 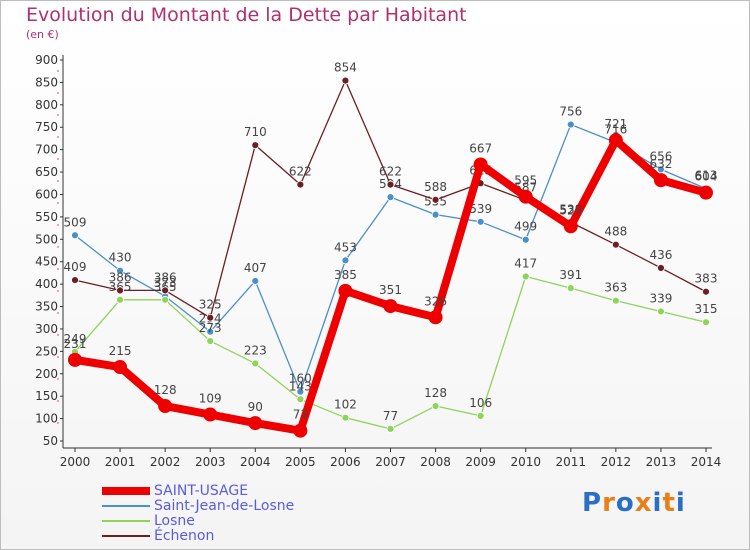 What do you see at coordinates (46, 82) in the screenshot?
I see `y-tick-label: 850` at bounding box center [46, 82].